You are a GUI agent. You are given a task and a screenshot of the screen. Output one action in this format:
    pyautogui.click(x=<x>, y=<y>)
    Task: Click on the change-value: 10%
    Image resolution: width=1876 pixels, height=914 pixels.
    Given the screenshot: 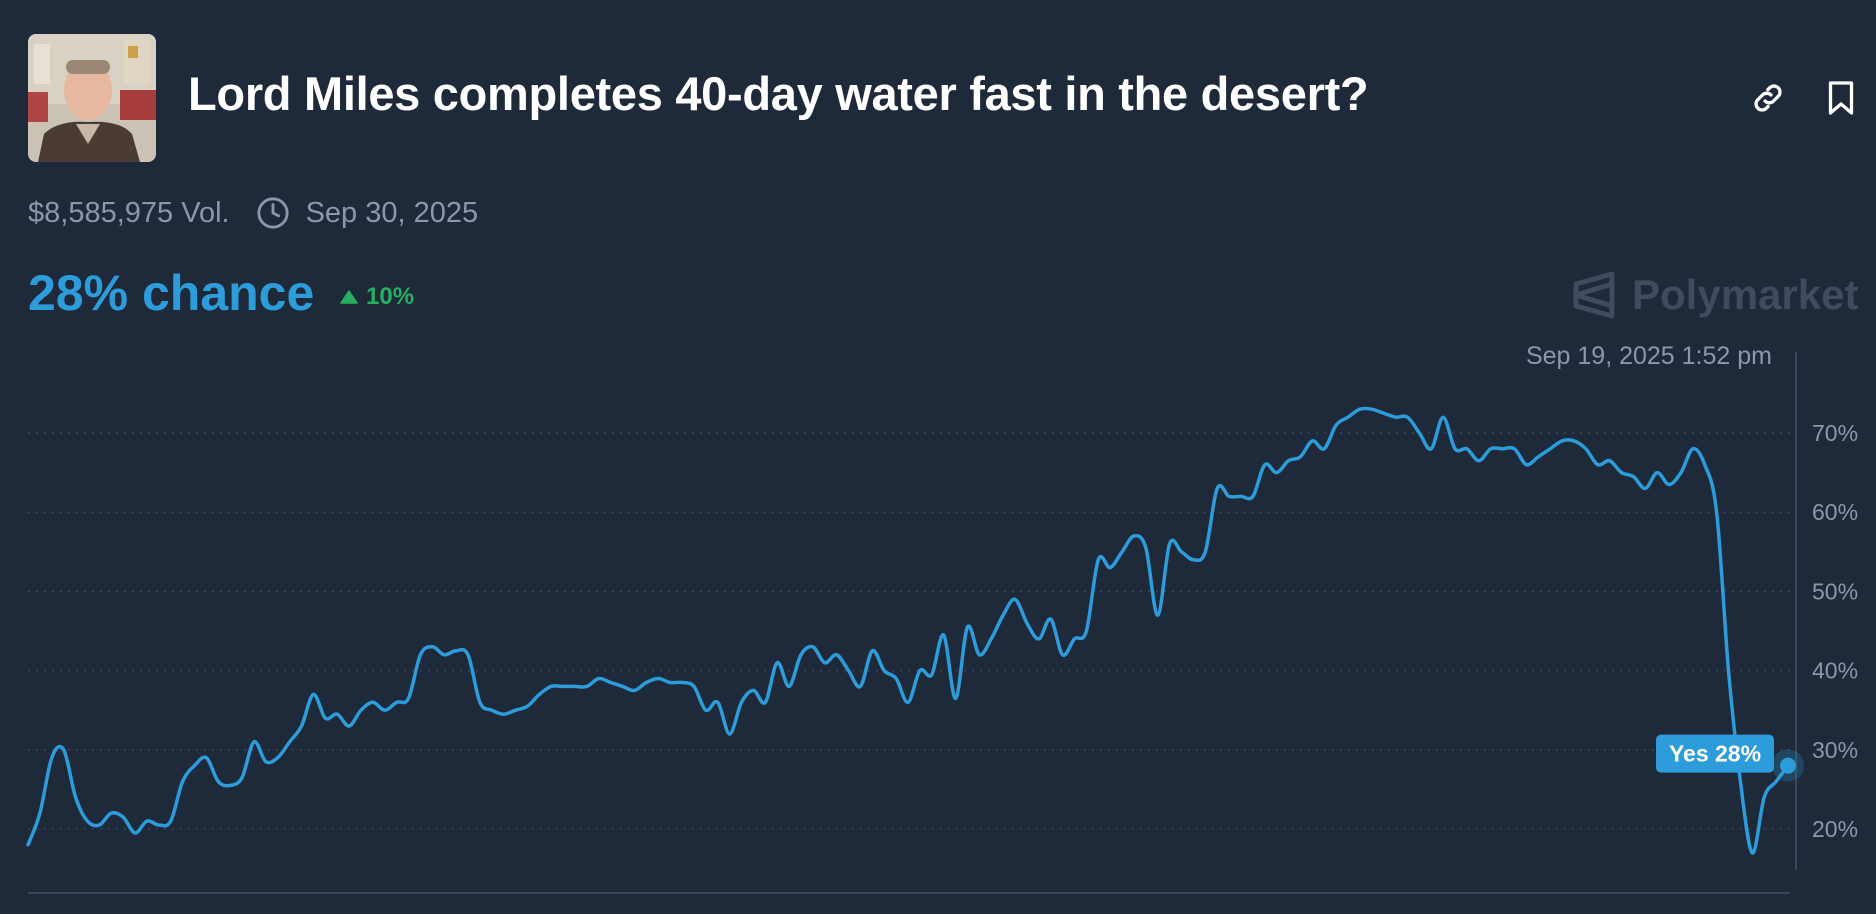 What is the action you would take?
    pyautogui.click(x=390, y=296)
    